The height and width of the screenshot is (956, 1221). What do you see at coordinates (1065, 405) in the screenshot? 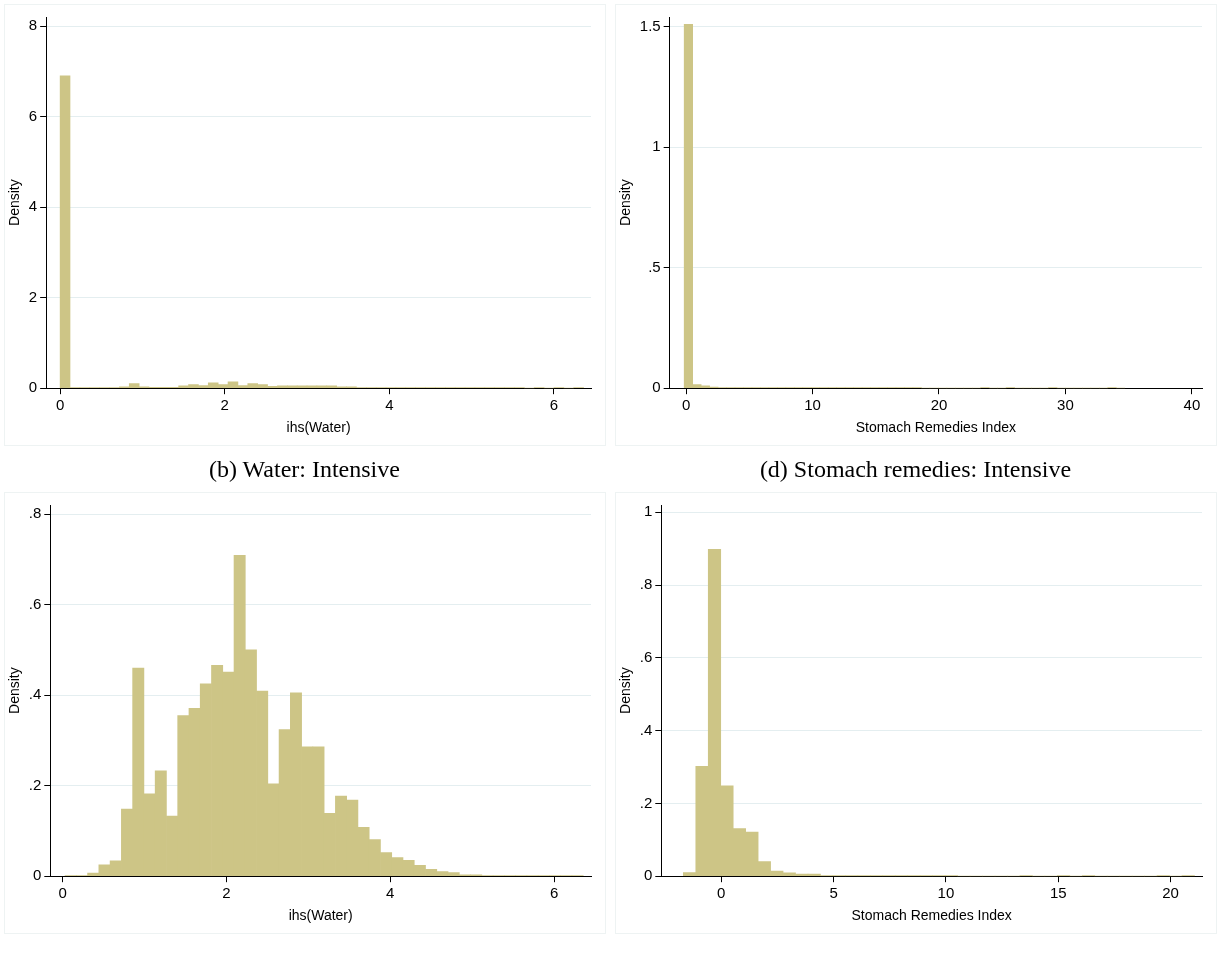
I see `x-tick-label: 30` at bounding box center [1065, 405].